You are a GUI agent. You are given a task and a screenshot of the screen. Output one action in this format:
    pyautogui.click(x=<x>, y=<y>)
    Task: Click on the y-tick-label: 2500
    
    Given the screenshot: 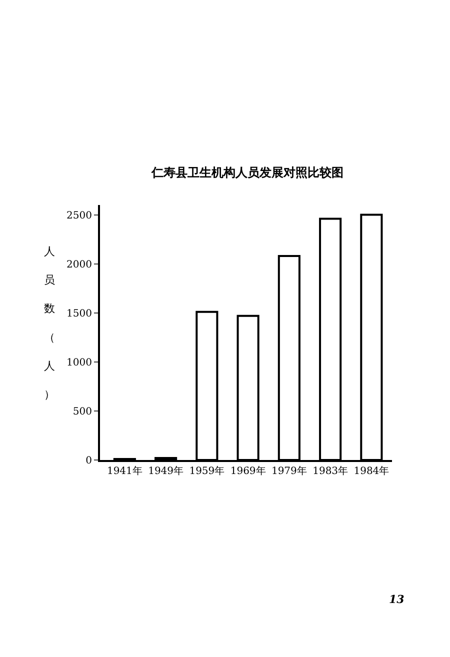 What is the action you would take?
    pyautogui.click(x=79, y=216)
    